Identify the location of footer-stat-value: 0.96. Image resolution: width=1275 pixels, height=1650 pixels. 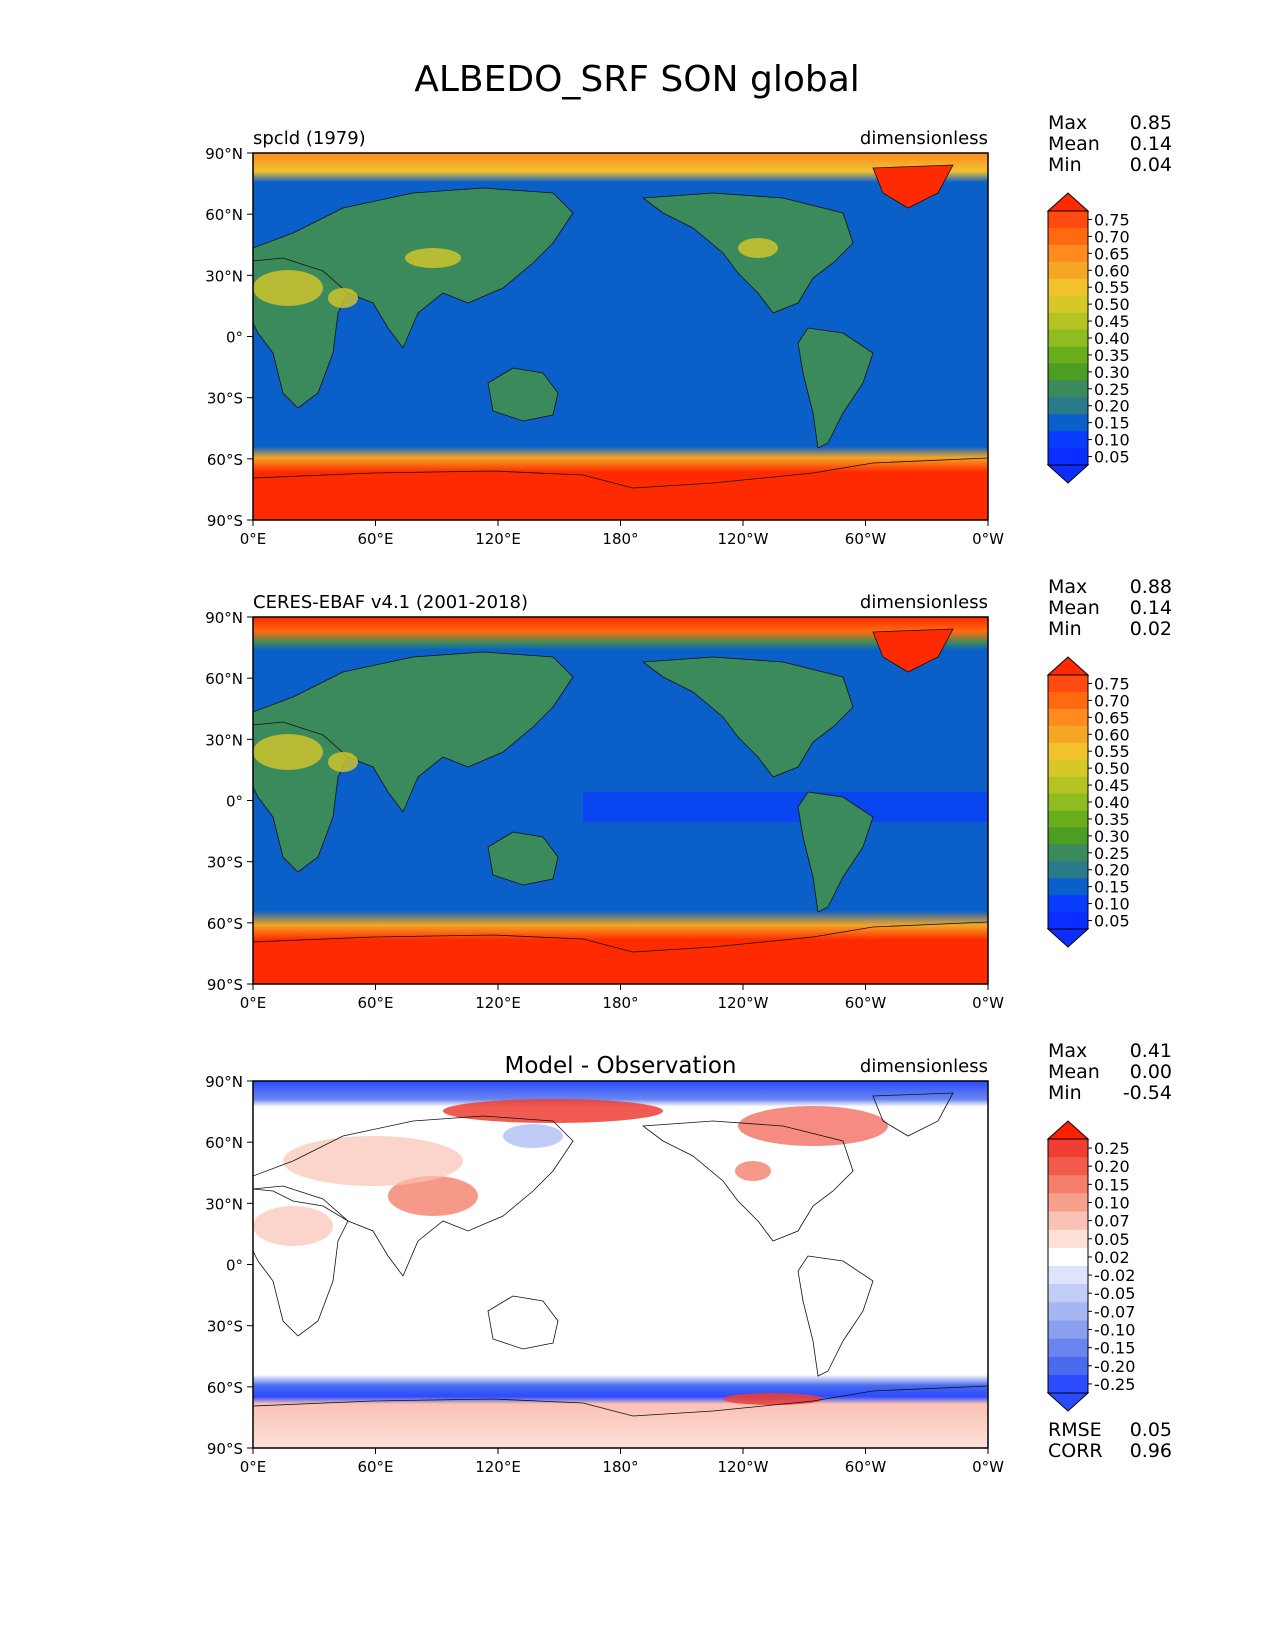
(1151, 1451).